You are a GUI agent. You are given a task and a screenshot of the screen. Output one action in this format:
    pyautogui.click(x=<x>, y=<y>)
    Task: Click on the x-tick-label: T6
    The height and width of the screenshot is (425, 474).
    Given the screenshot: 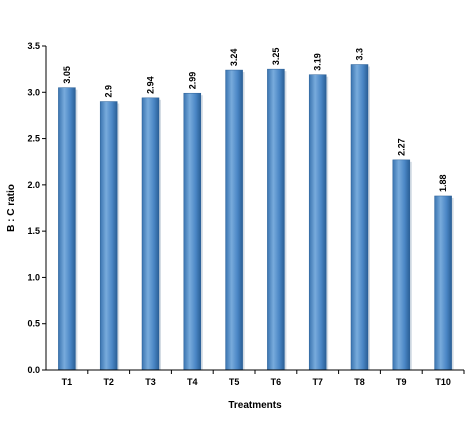 What is the action you would take?
    pyautogui.click(x=276, y=382)
    